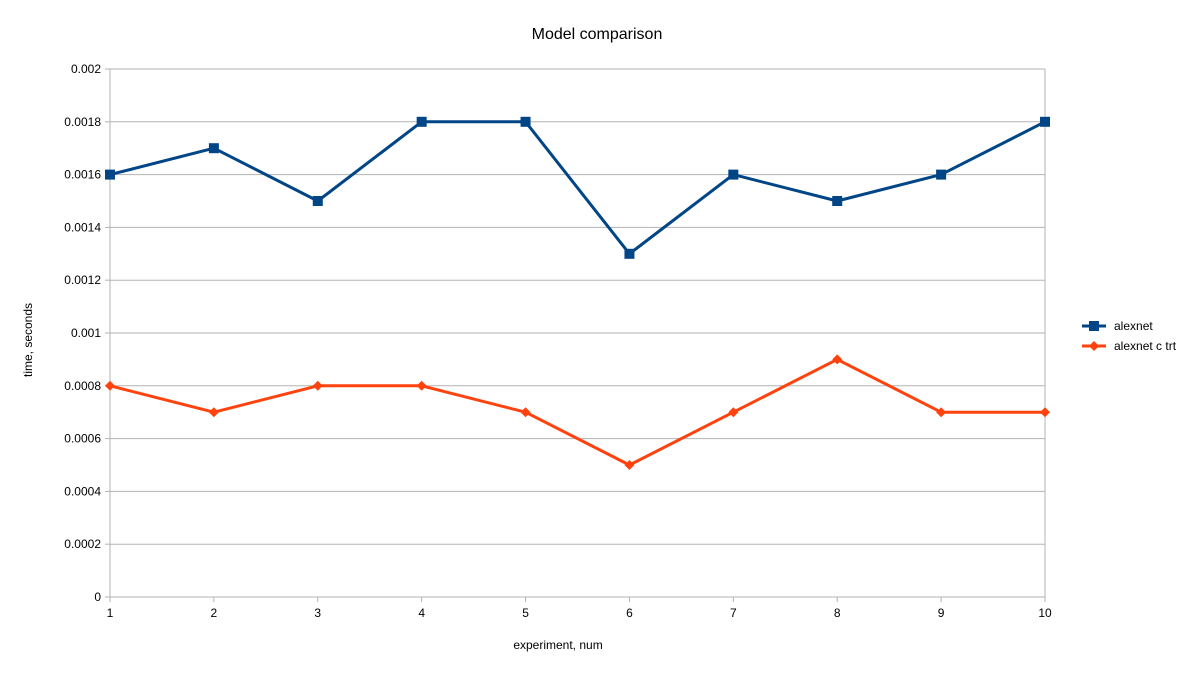  I want to click on legend-label: alexnet, so click(1133, 326).